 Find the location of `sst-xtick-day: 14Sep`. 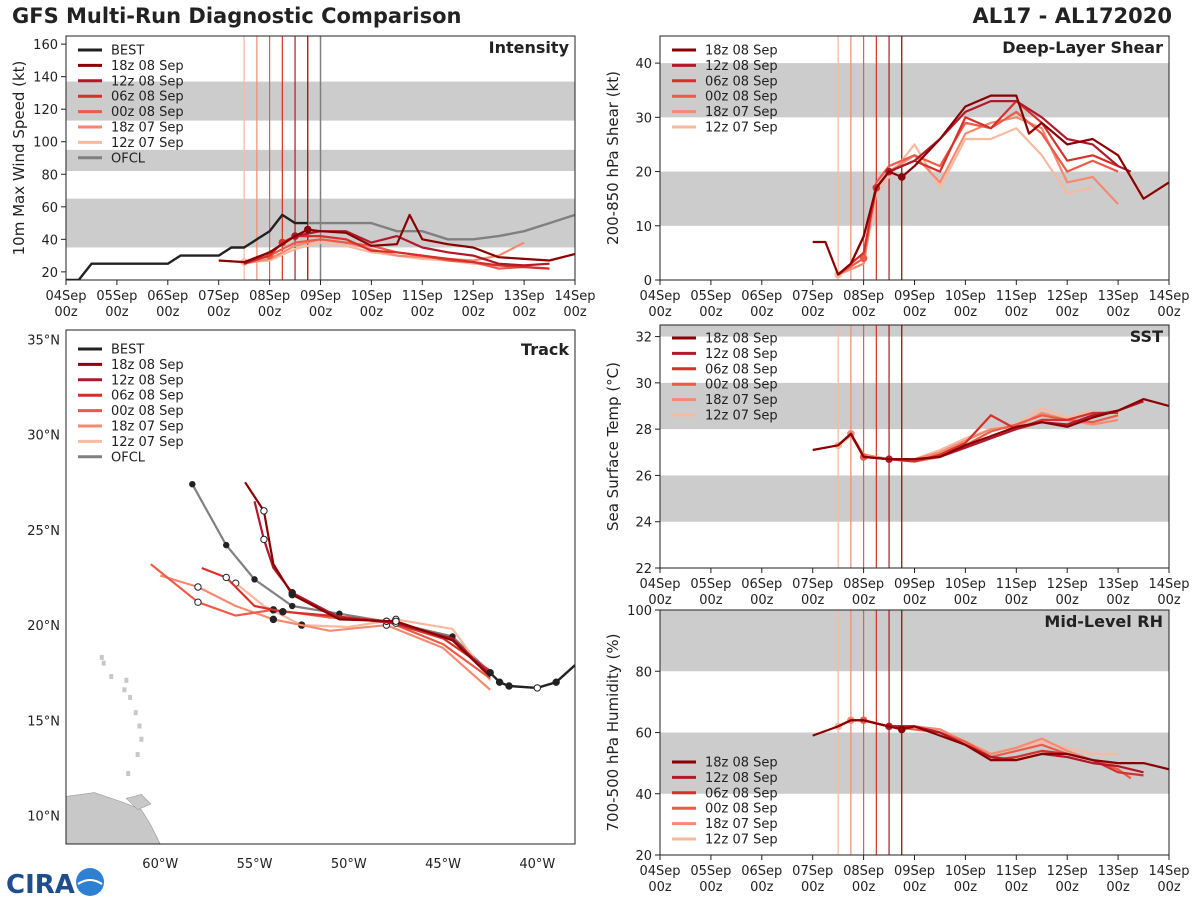

sst-xtick-day: 14Sep is located at coordinates (1168, 584).